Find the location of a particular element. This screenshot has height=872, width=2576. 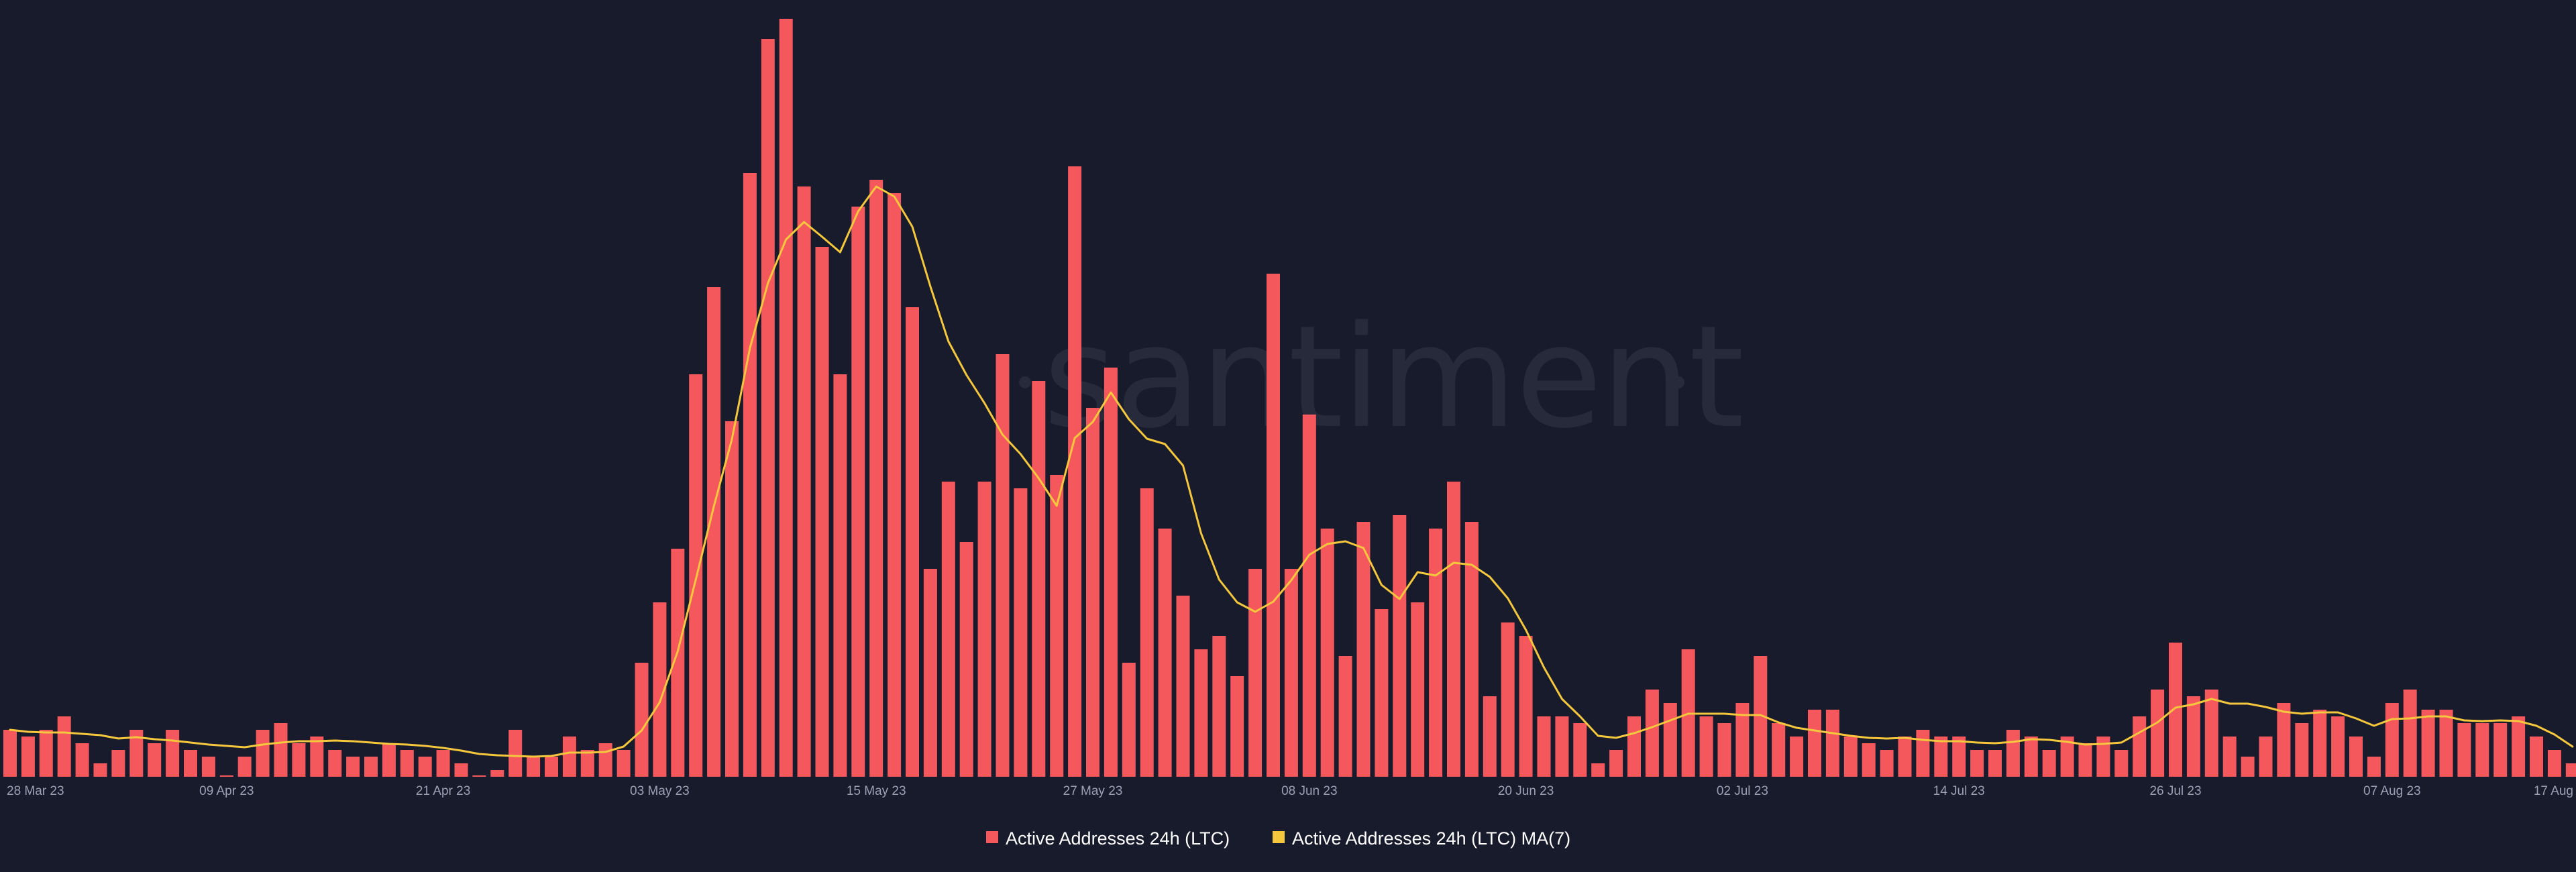

legend-item-active-addresses: Active Addresses 24h (LTC) is located at coordinates (1108, 839).